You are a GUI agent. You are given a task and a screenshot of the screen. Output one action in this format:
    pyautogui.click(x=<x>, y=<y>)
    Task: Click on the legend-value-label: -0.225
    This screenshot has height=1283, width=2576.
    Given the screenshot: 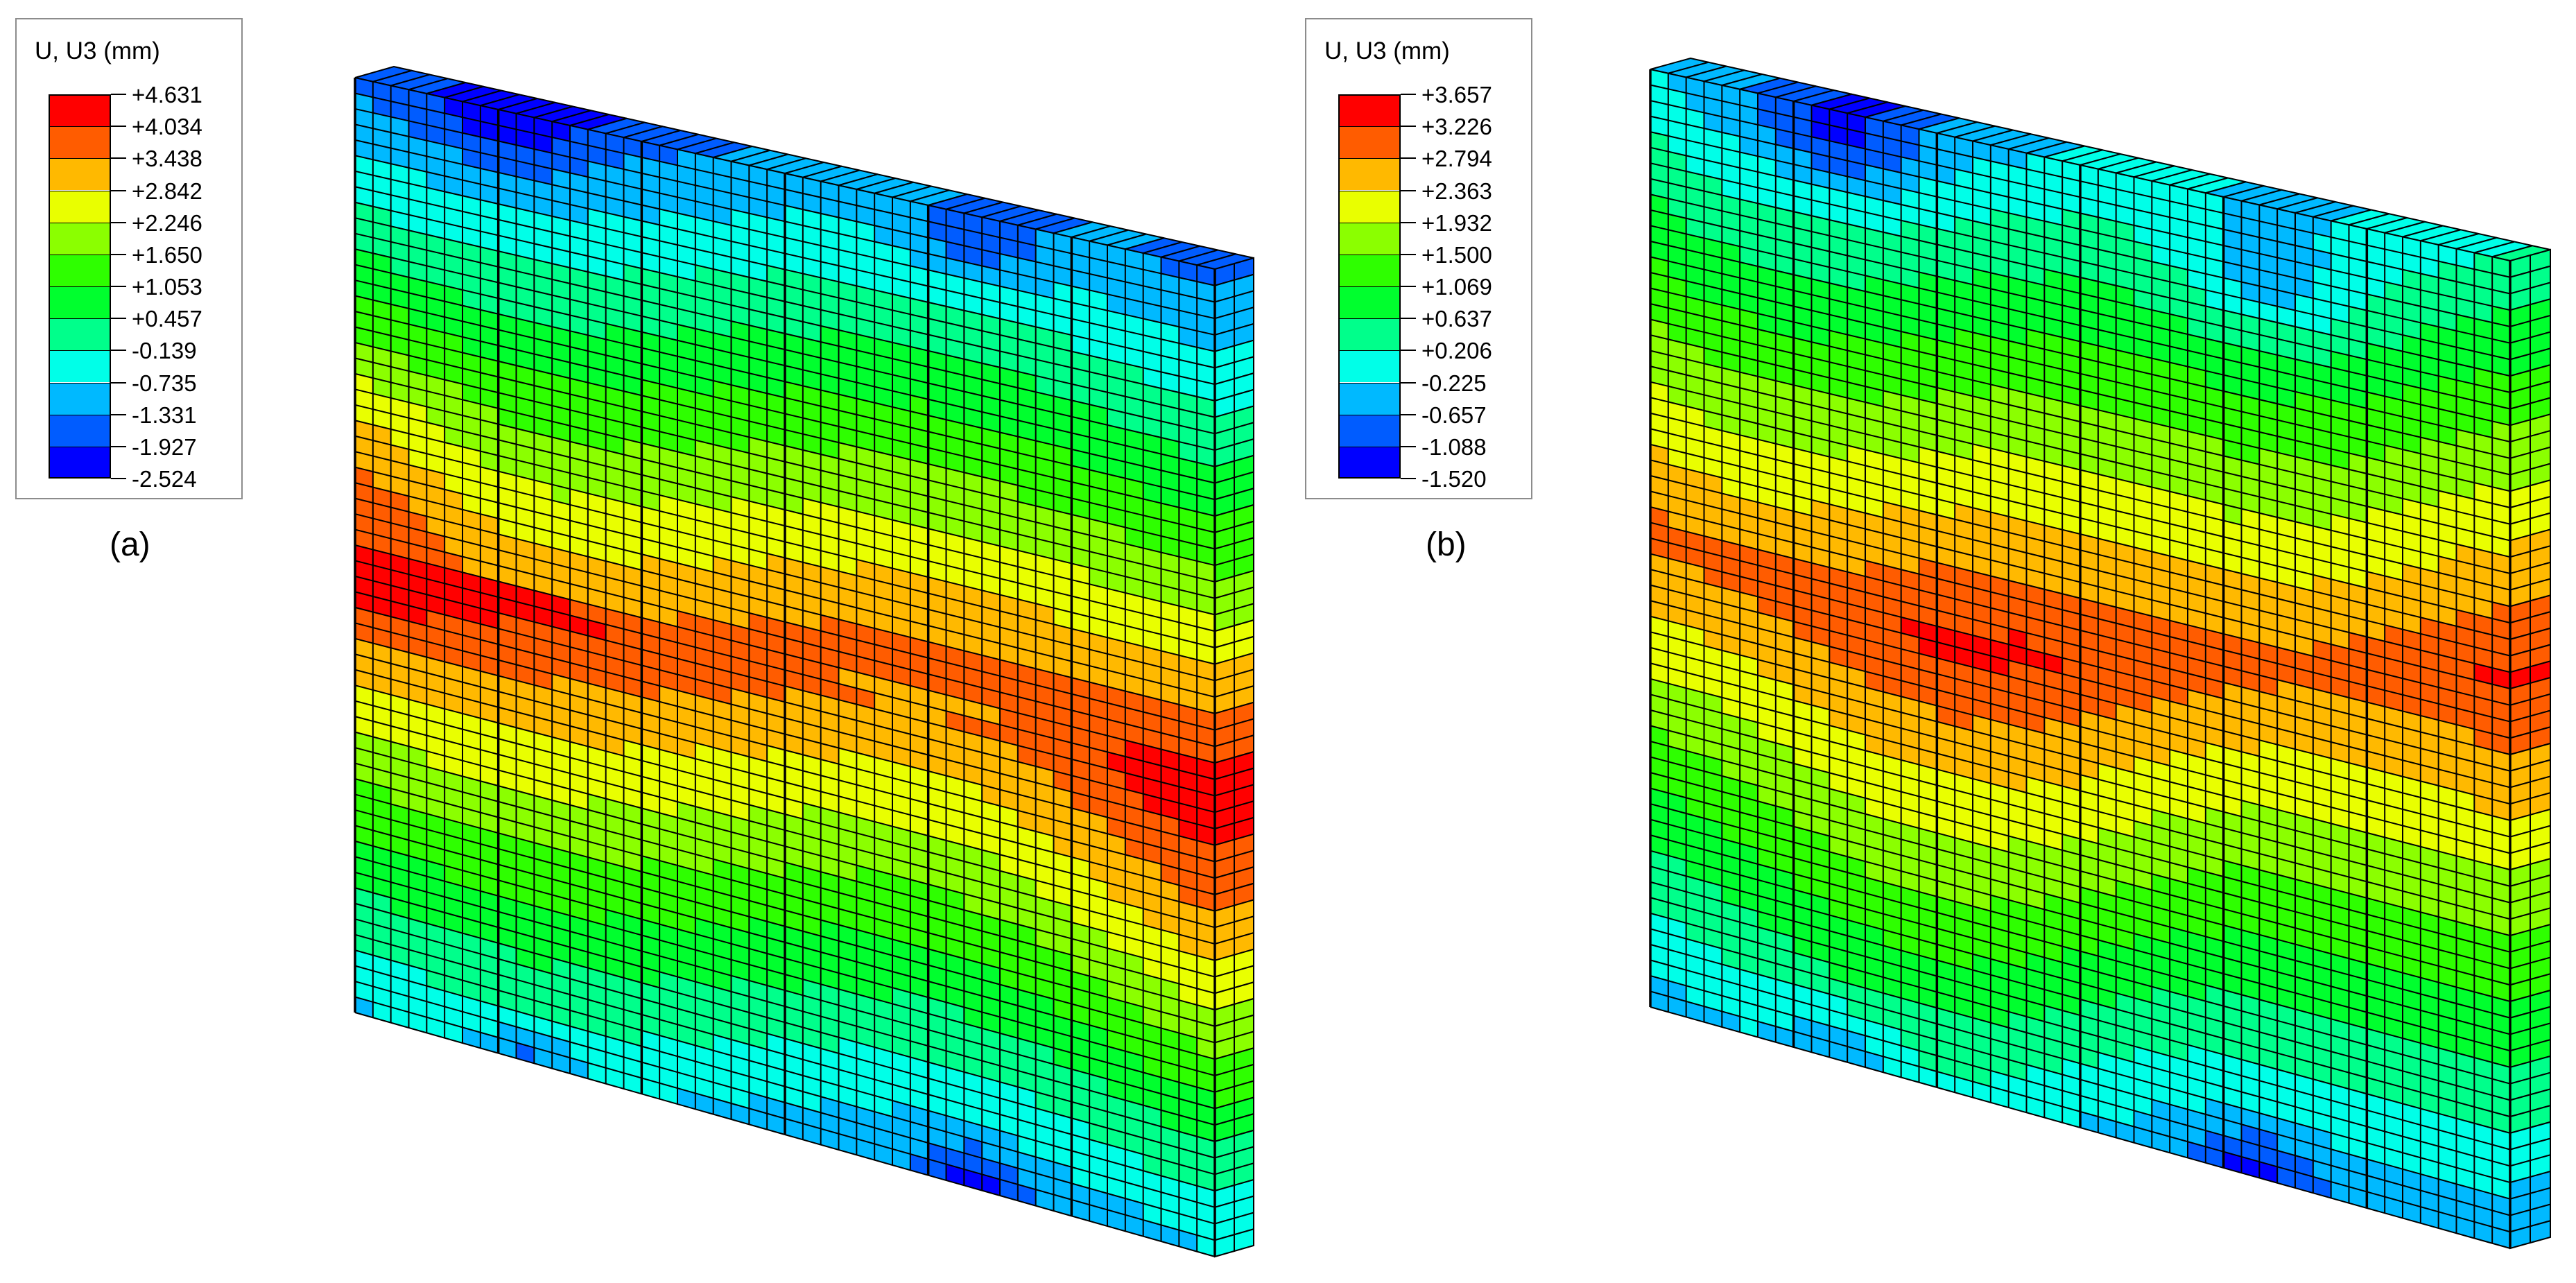 What is the action you would take?
    pyautogui.click(x=1454, y=383)
    